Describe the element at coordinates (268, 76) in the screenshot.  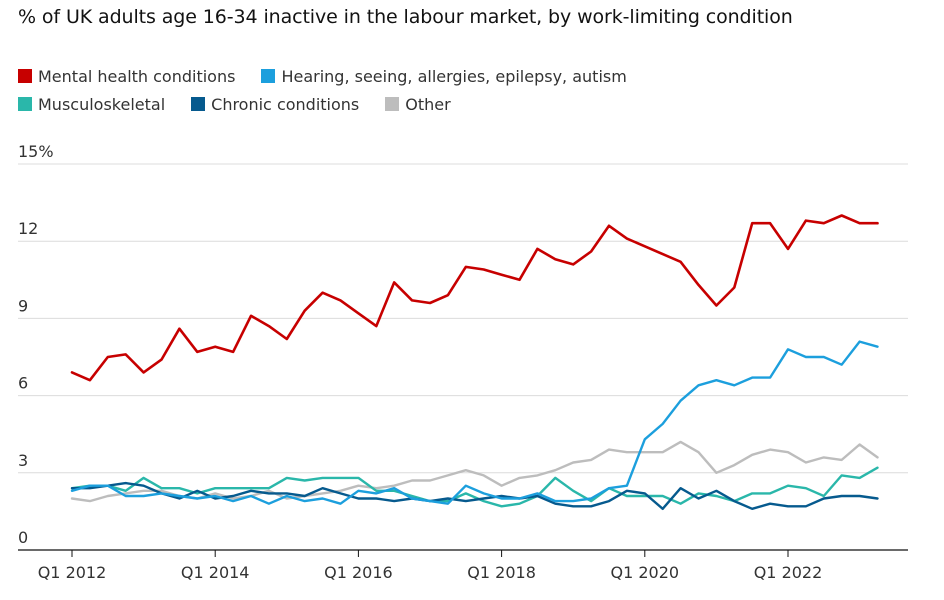
I see `legend-swatch-hearing` at that location.